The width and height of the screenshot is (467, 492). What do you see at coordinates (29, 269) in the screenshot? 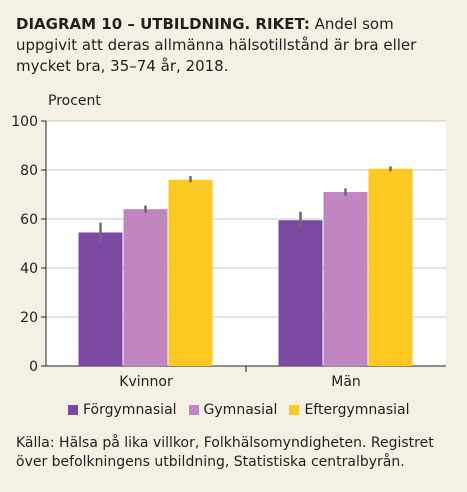
I see `y-tick-label: 40` at bounding box center [29, 269].